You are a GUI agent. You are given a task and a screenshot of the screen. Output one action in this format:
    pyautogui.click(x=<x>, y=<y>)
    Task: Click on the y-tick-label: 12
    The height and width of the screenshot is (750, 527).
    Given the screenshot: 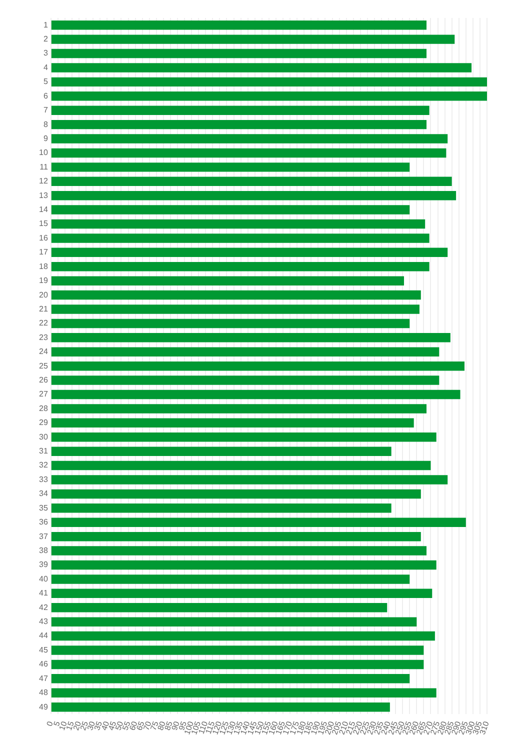 What is the action you would take?
    pyautogui.click(x=43, y=181)
    